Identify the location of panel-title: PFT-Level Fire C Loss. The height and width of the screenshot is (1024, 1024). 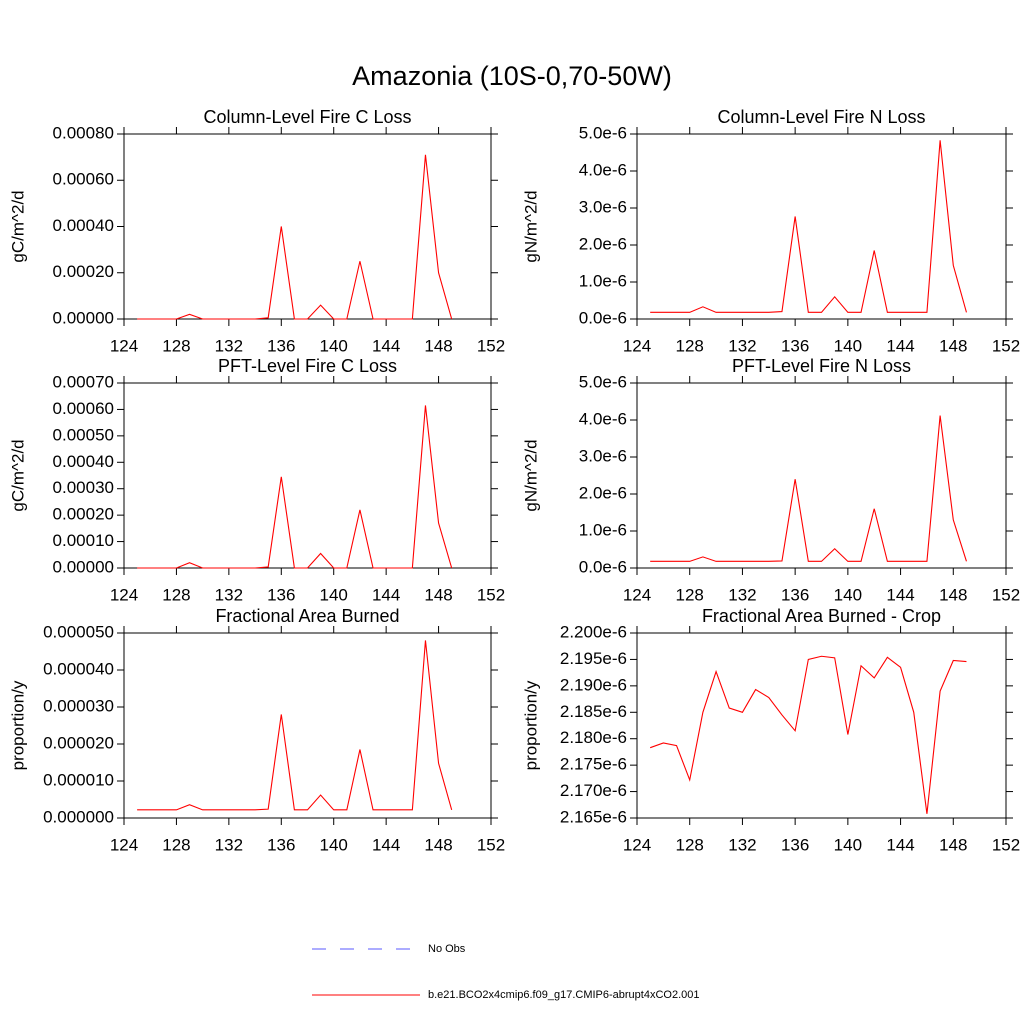
(307, 366).